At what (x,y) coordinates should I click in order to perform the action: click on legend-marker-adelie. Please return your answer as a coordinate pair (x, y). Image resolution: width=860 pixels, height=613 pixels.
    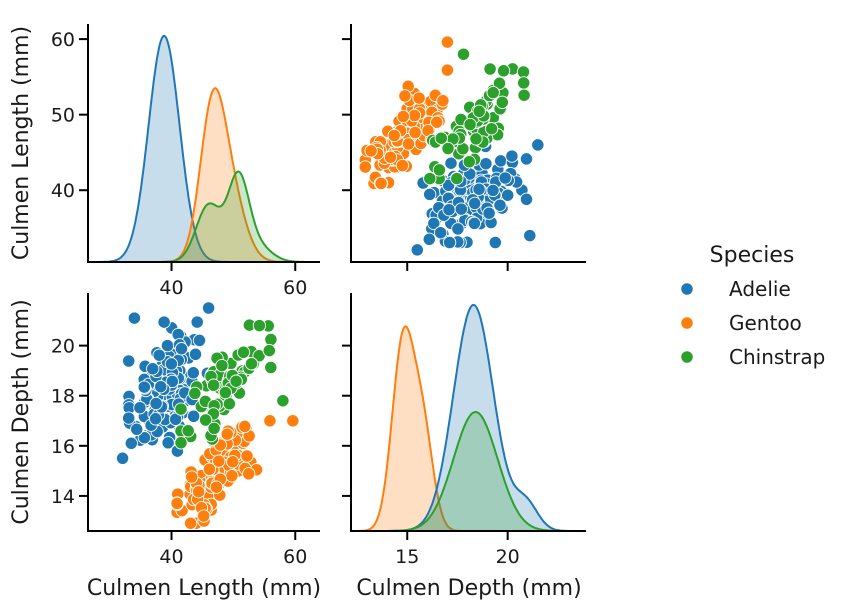
    Looking at the image, I should click on (687, 289).